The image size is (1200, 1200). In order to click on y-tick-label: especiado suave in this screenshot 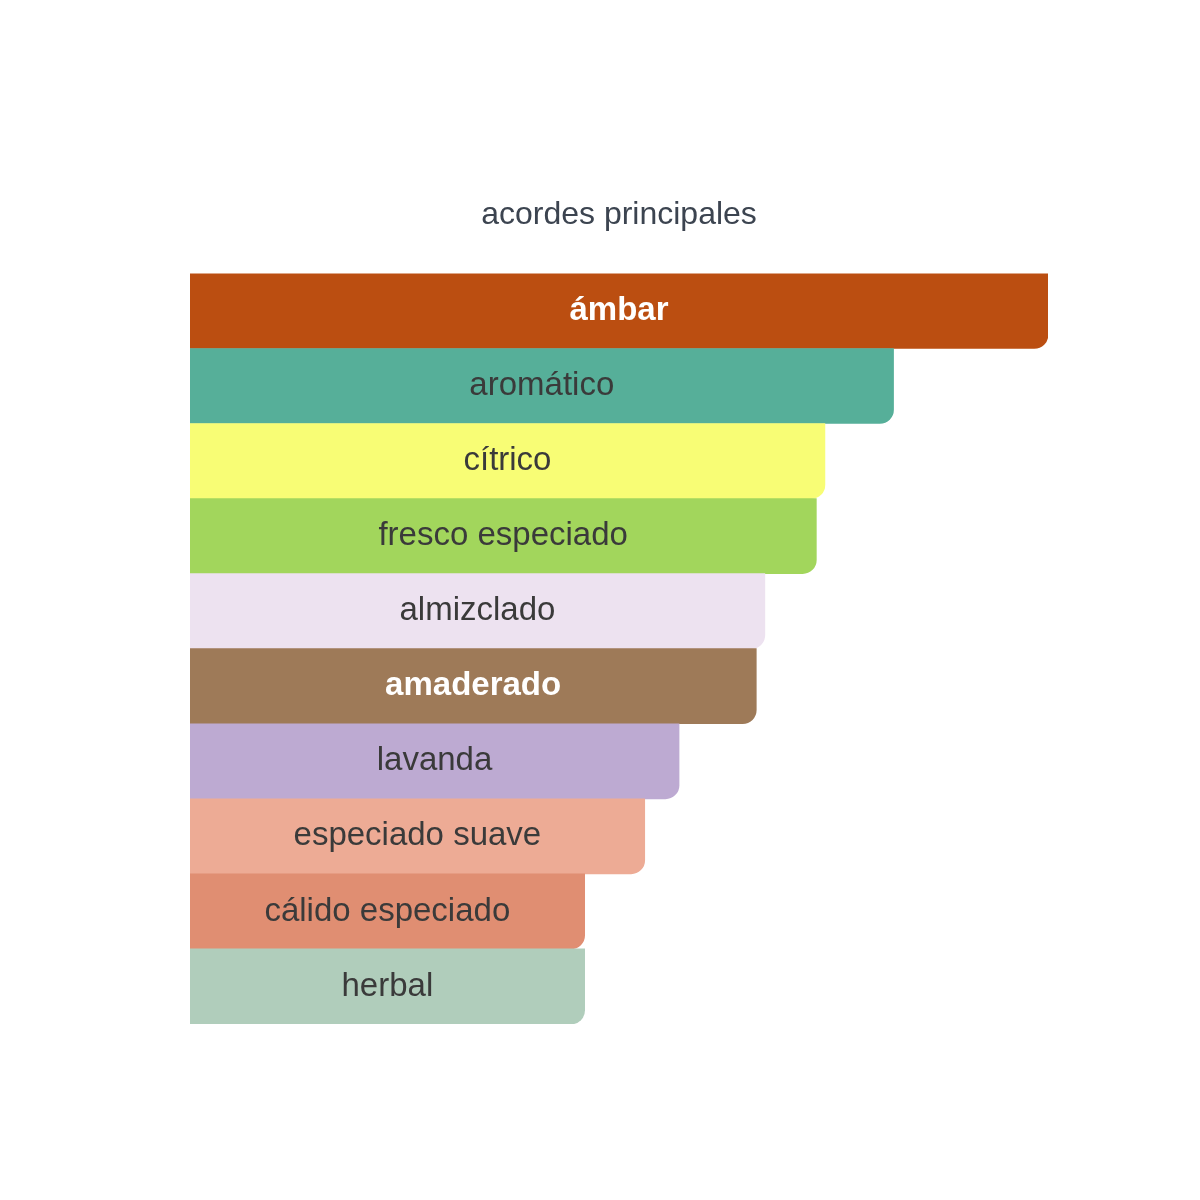, I will do `click(417, 834)`.